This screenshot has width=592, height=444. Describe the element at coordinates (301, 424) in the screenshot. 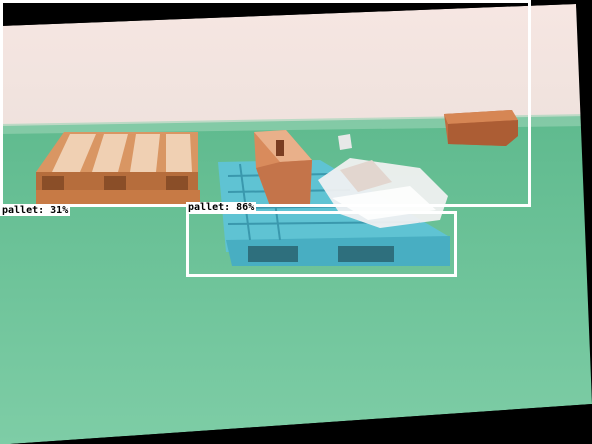

I see `bottom-margin` at that location.